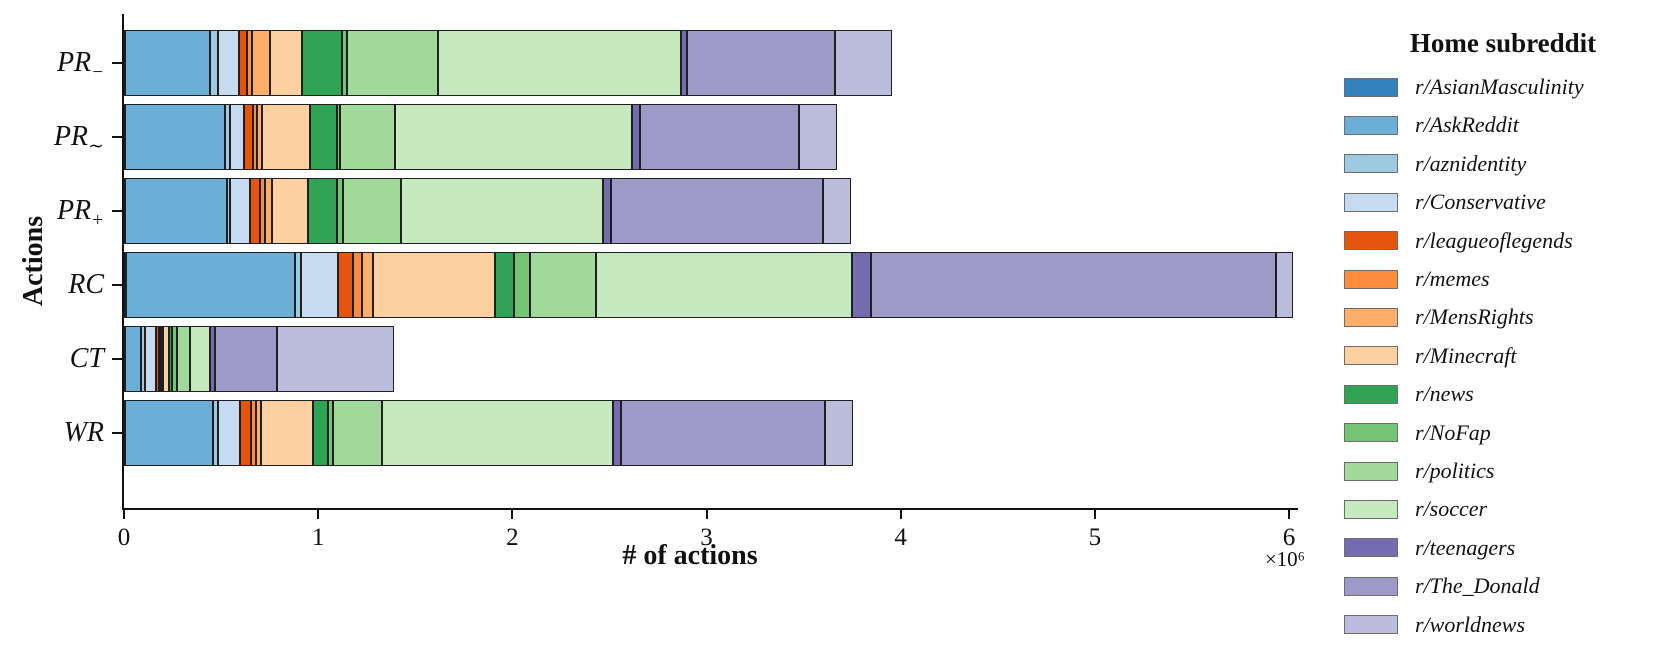  Describe the element at coordinates (1458, 241) in the screenshot. I see `legend-entry: r/leagueoflegends` at that location.